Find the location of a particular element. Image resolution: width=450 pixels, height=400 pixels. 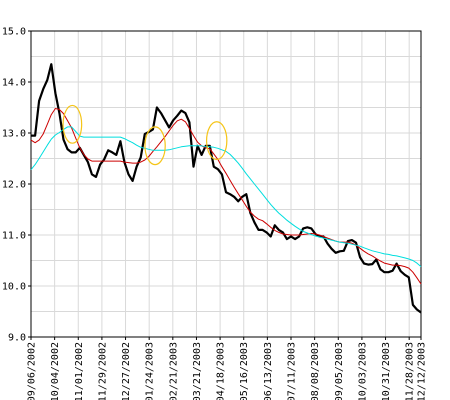

y-tick-label: 10.0 is located at coordinates (14, 287).